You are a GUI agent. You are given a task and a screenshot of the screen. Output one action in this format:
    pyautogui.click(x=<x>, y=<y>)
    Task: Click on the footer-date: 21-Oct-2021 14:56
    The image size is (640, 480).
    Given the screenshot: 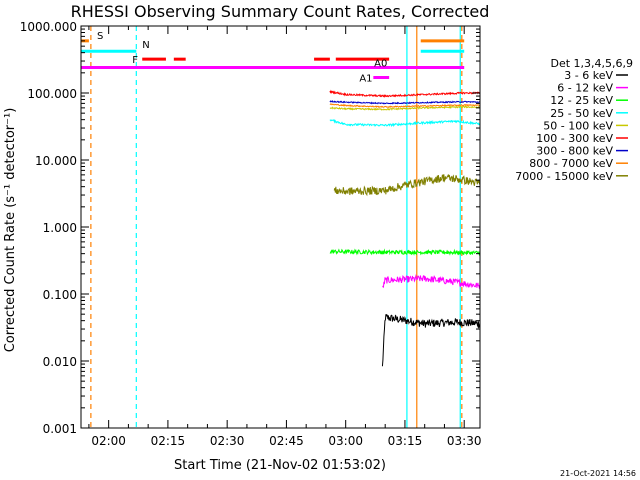 What is the action you would take?
    pyautogui.click(x=598, y=473)
    